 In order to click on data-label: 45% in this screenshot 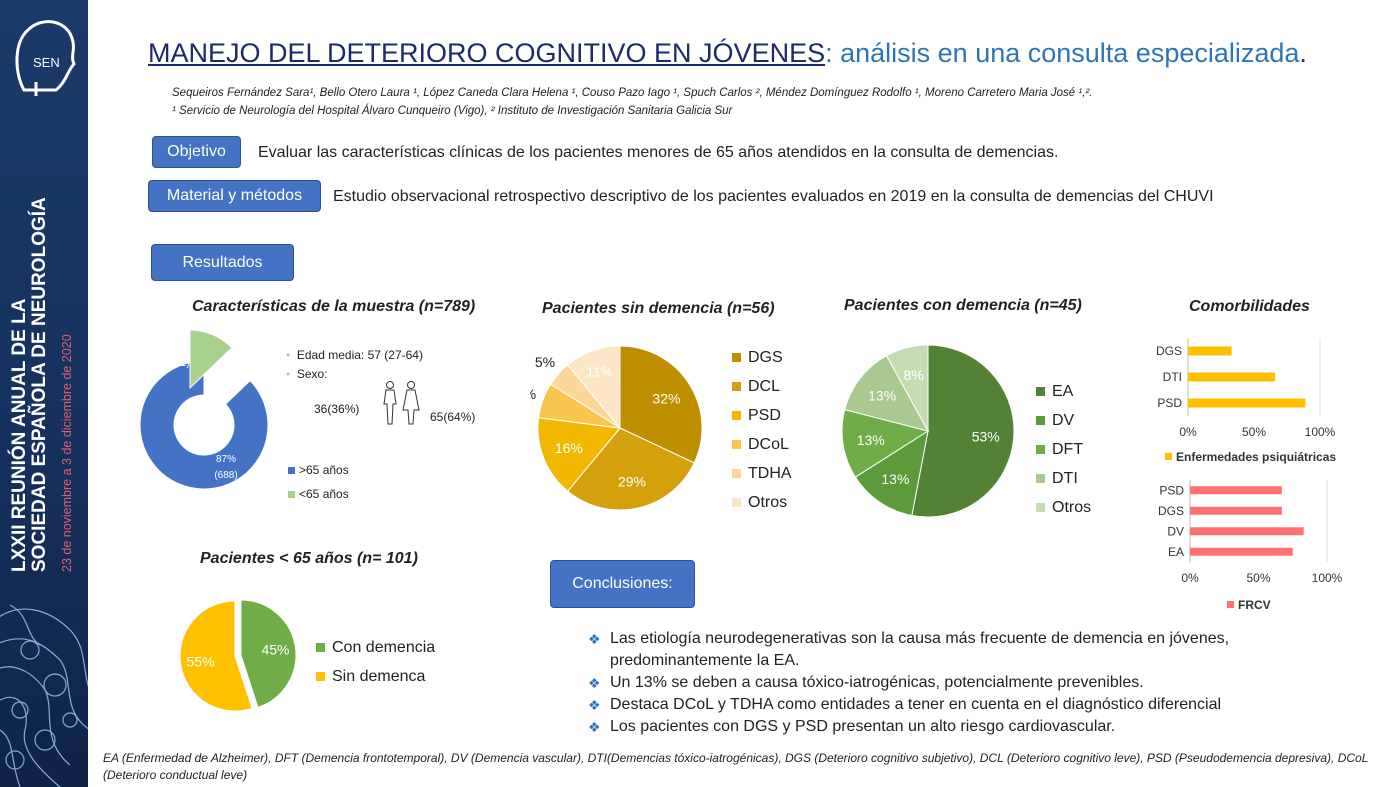, I will do `click(275, 650)`.